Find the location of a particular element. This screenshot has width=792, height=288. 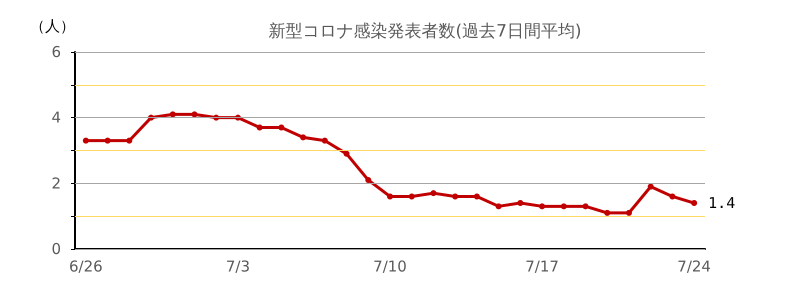

x-tick-label: 6/26 is located at coordinates (86, 267).